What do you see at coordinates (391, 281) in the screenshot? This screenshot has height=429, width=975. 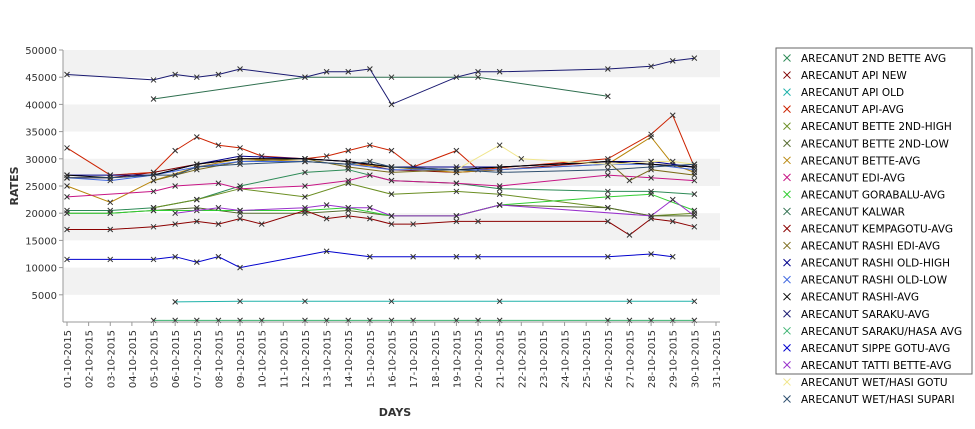 I see `grid-band` at bounding box center [391, 281].